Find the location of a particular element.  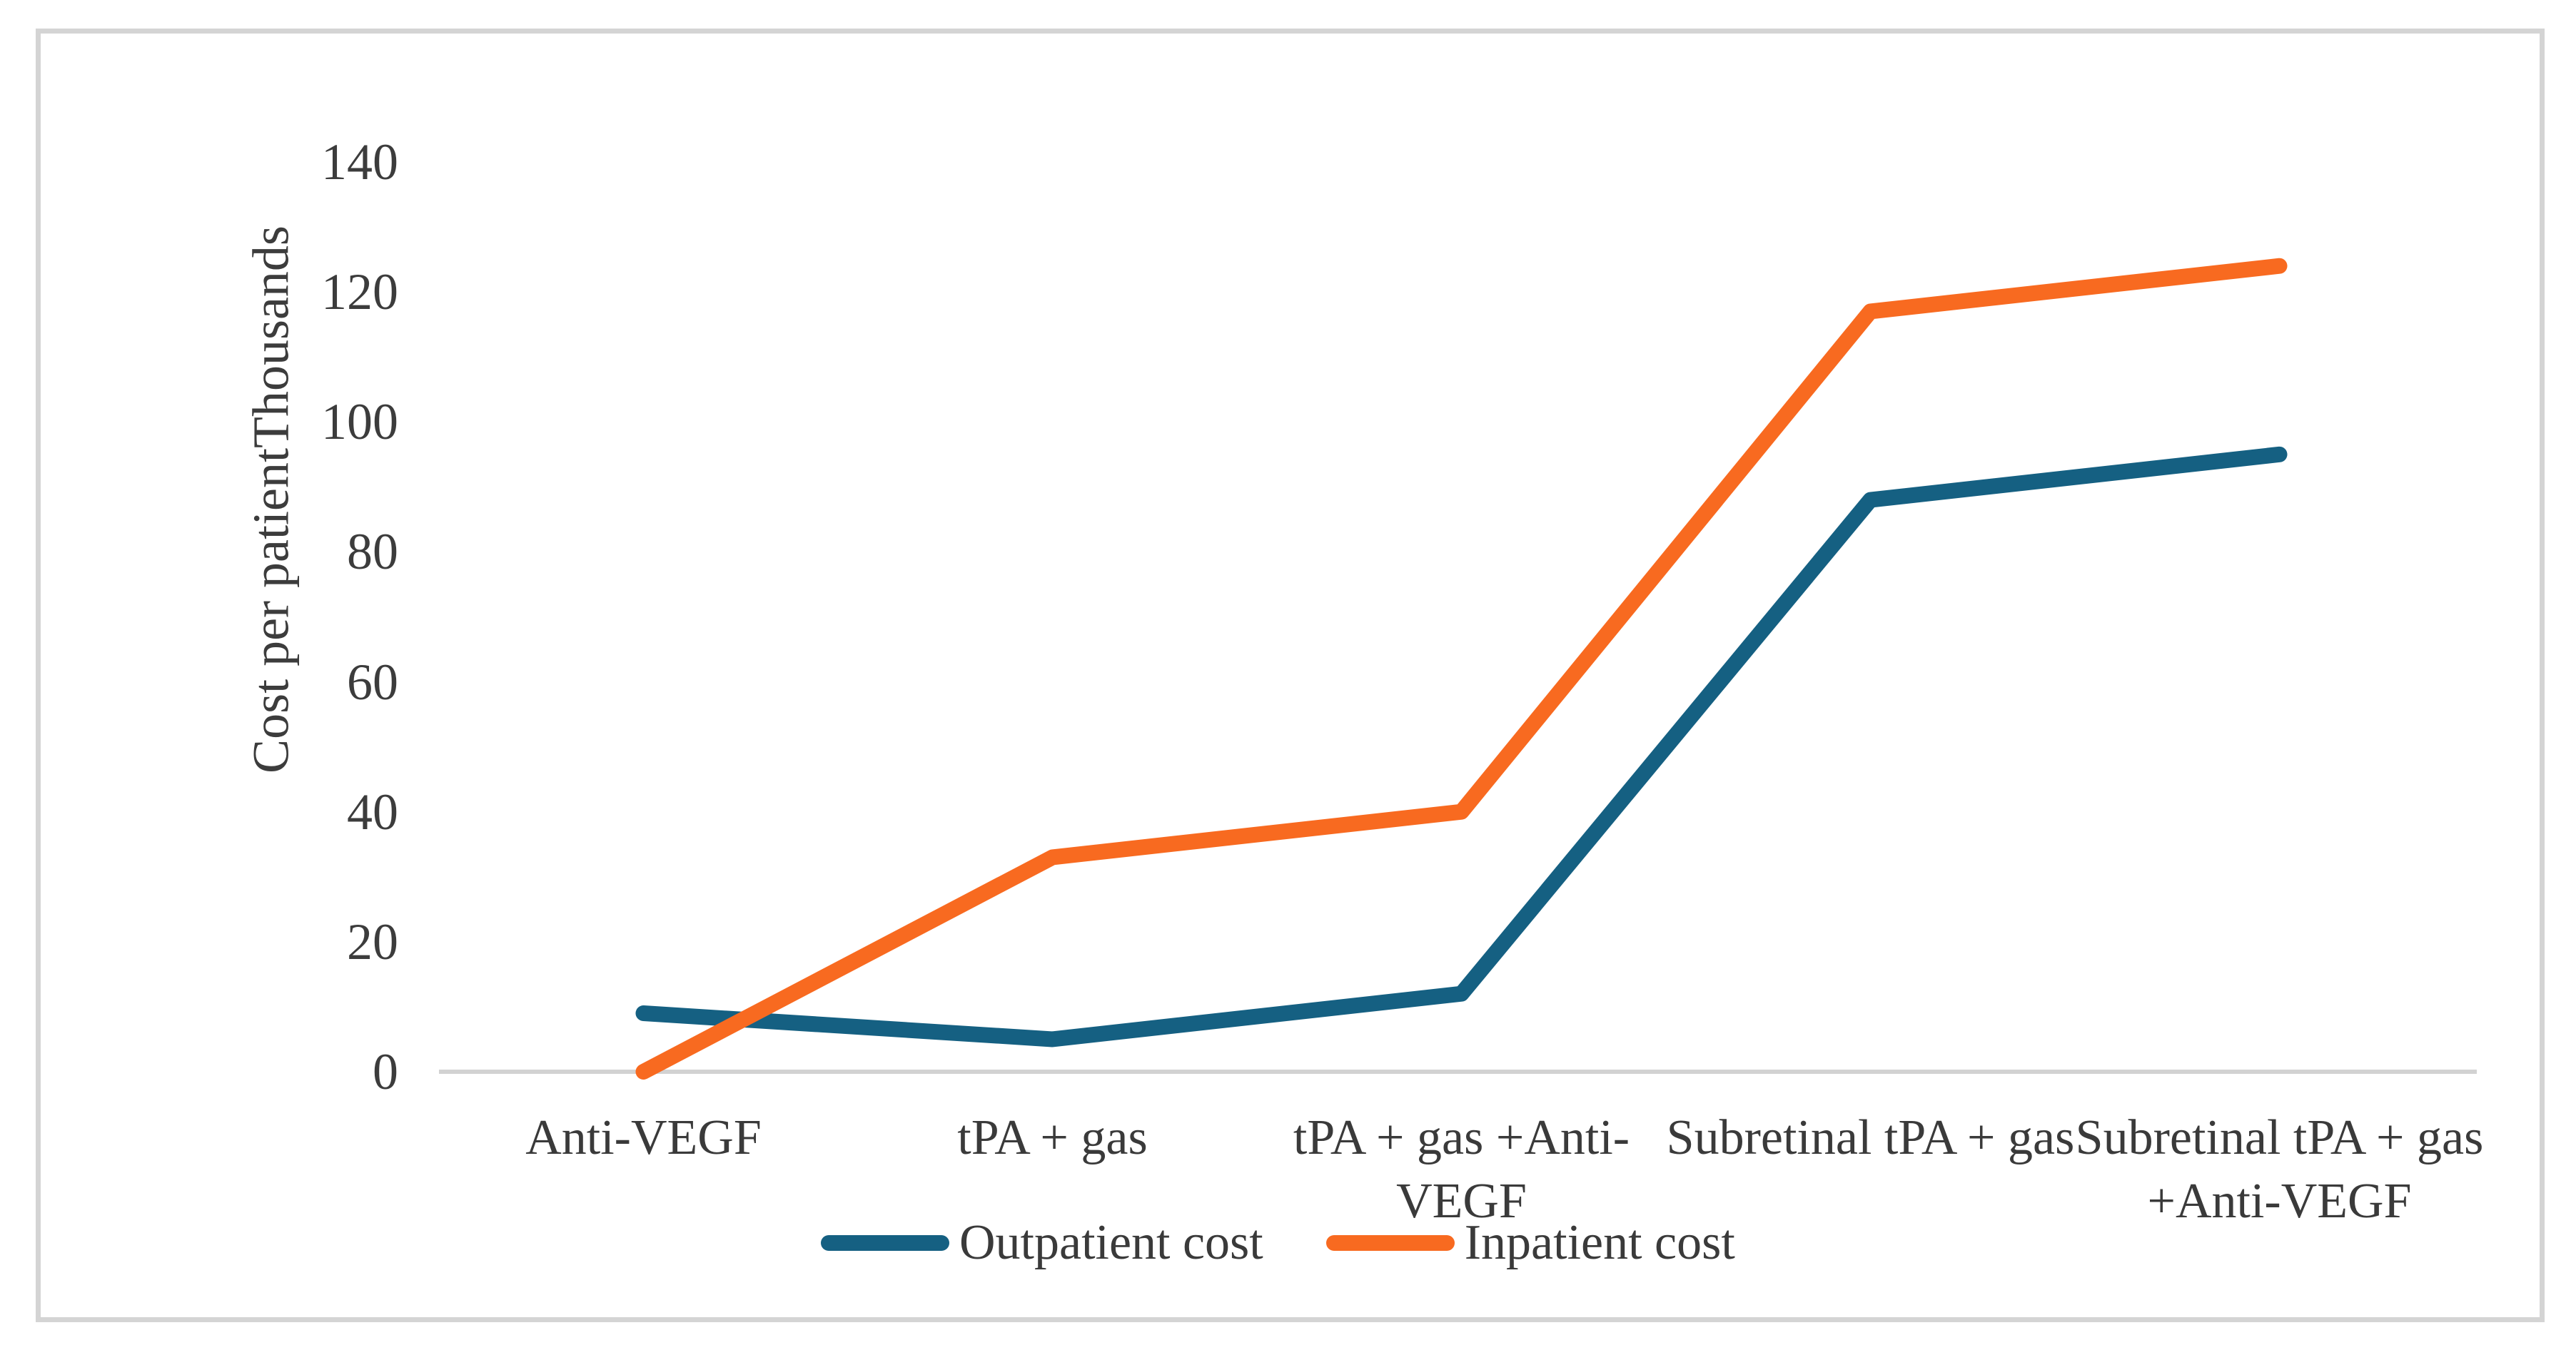

y-tick-label: 100 is located at coordinates (359, 422).